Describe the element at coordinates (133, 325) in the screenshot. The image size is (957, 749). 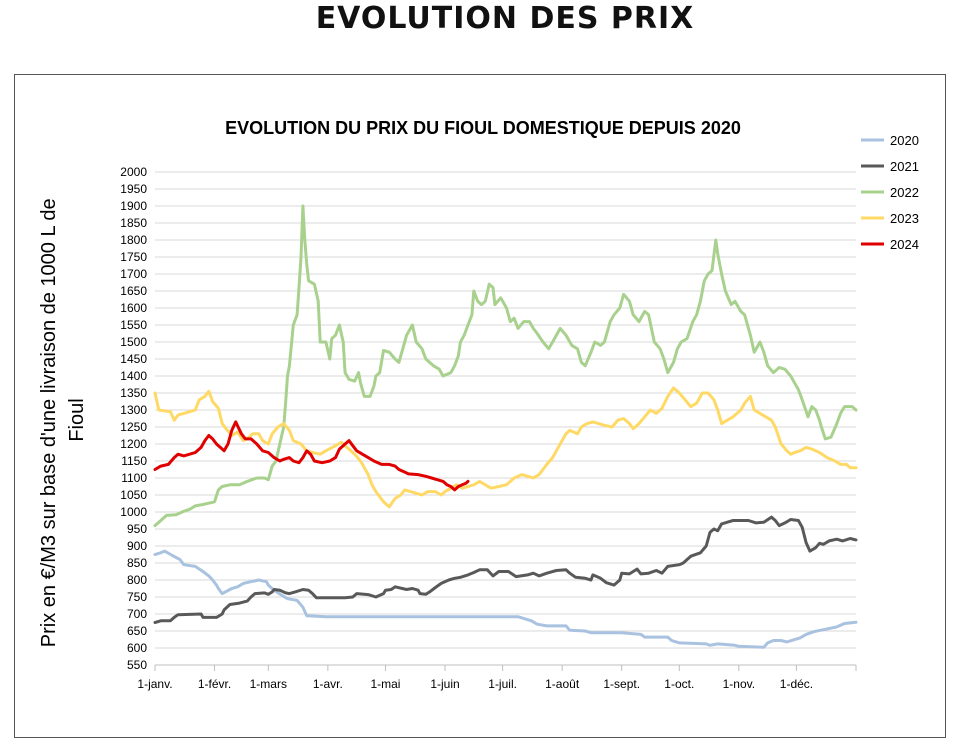
I see `y-tick-label: 1550` at that location.